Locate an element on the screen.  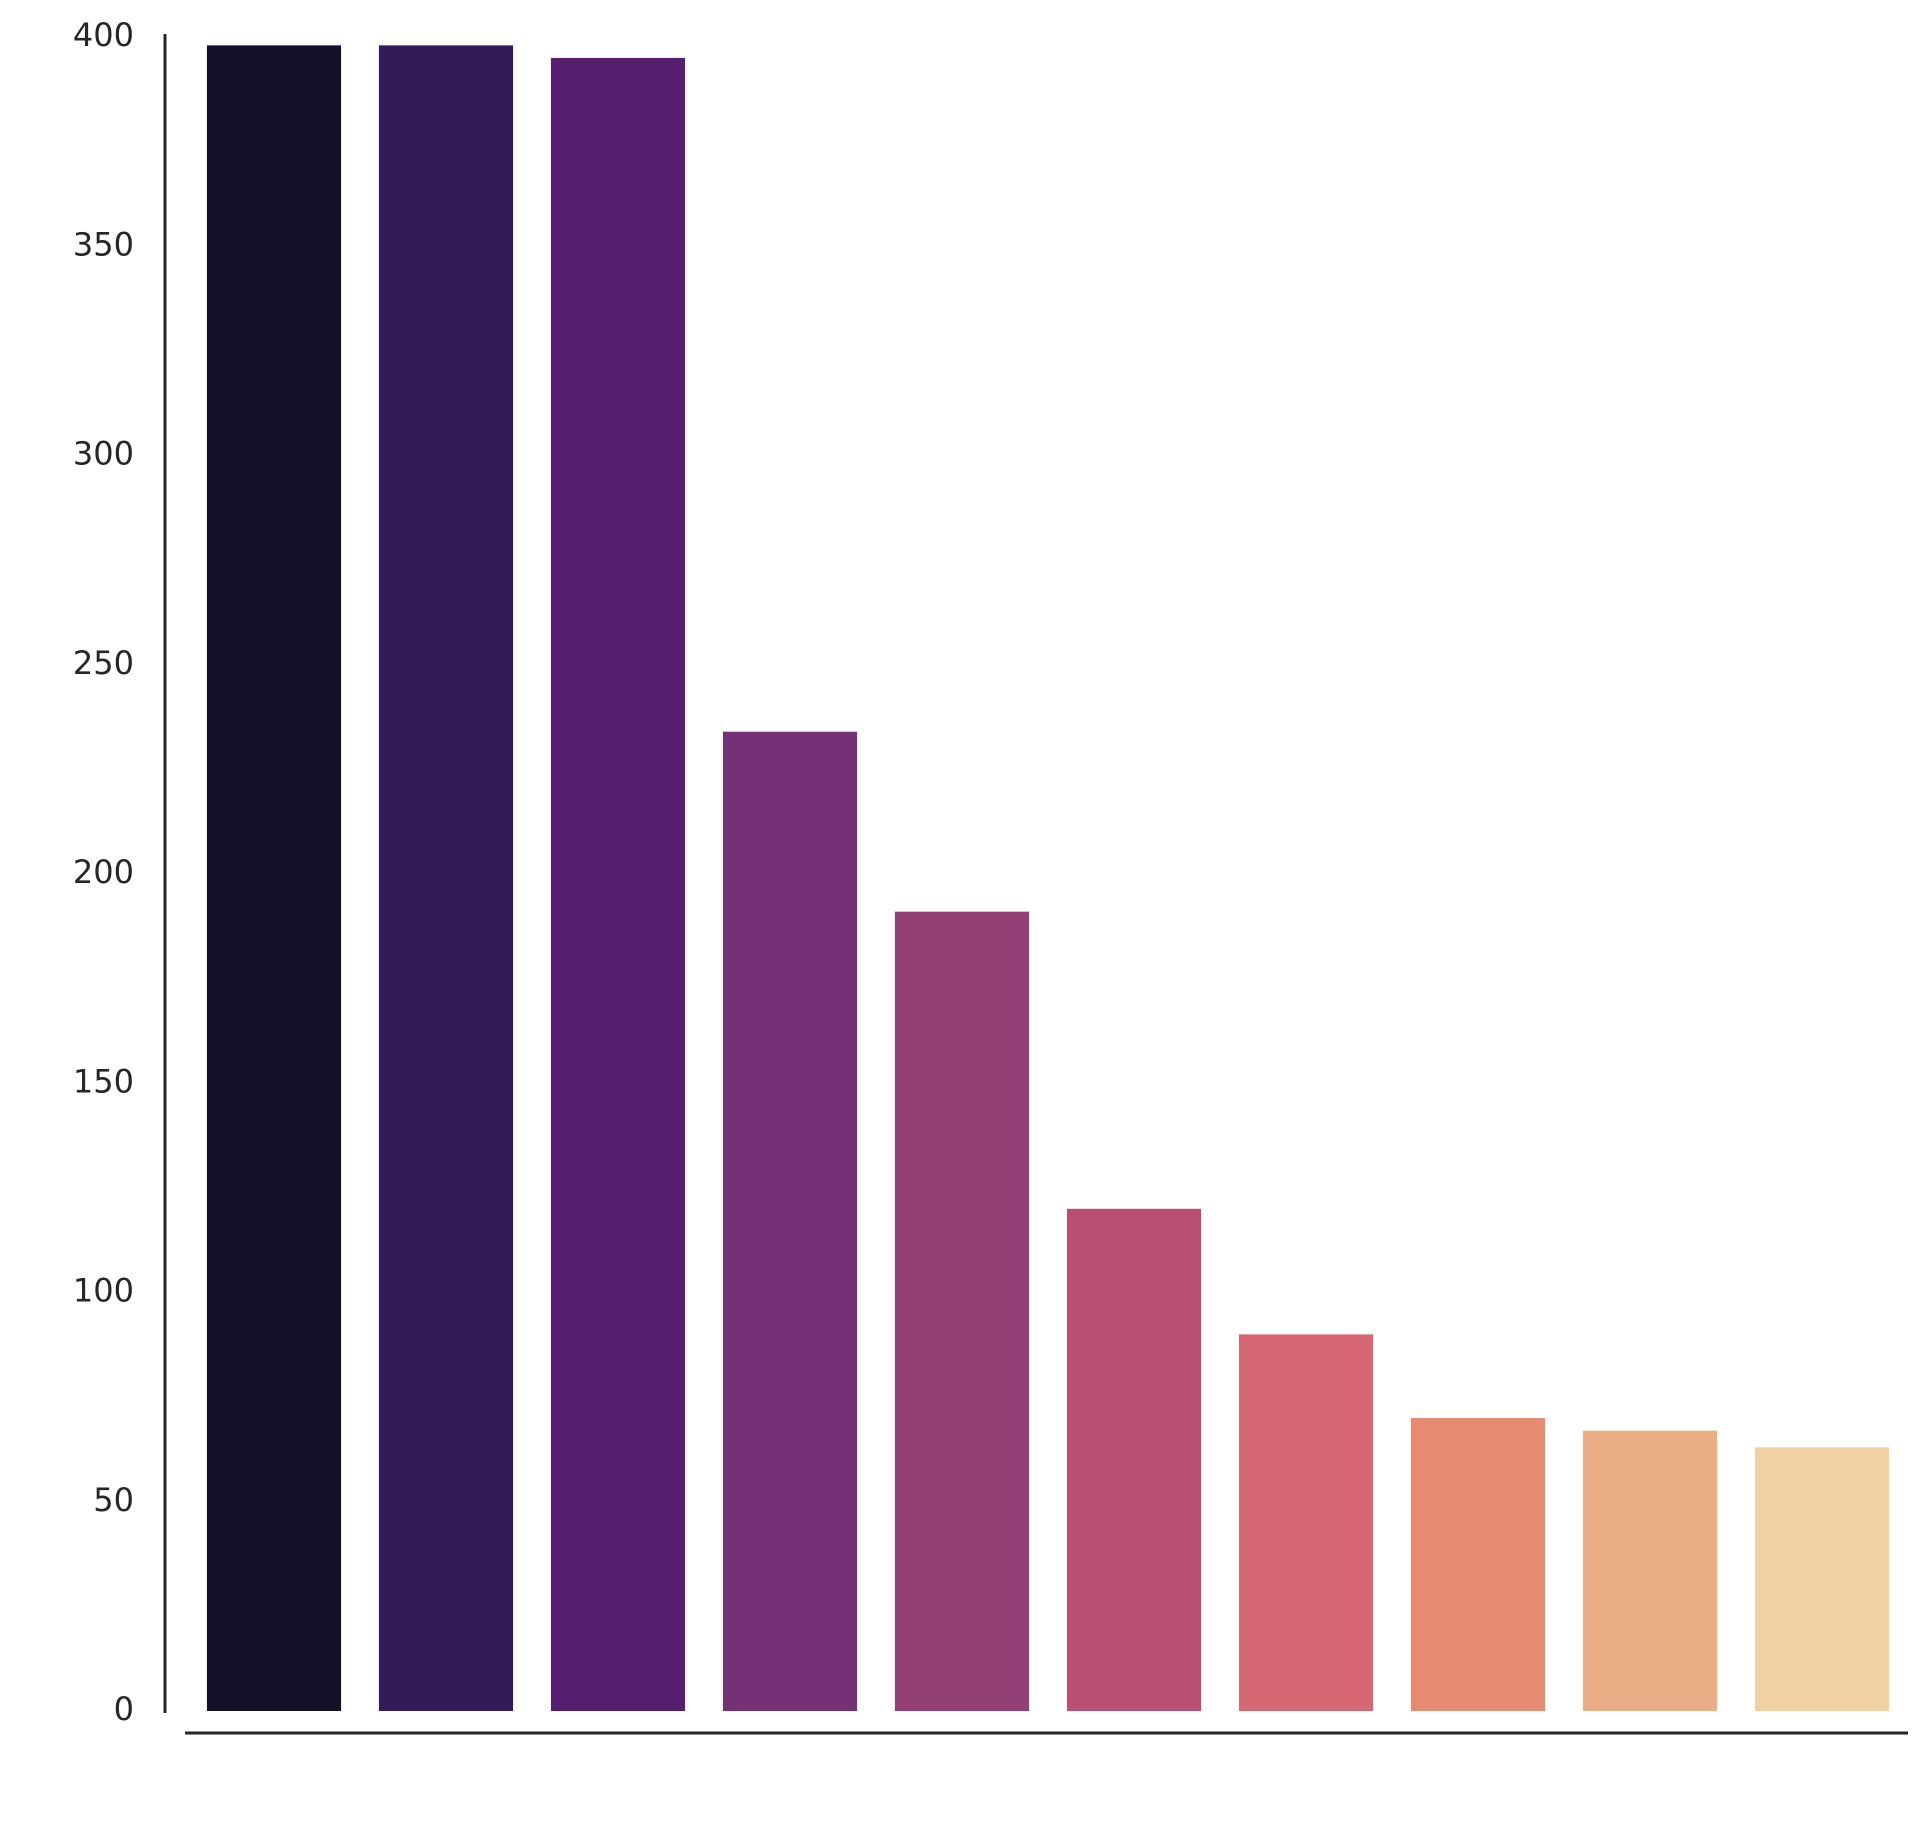
y-tick-label: 50 is located at coordinates (113, 1500).